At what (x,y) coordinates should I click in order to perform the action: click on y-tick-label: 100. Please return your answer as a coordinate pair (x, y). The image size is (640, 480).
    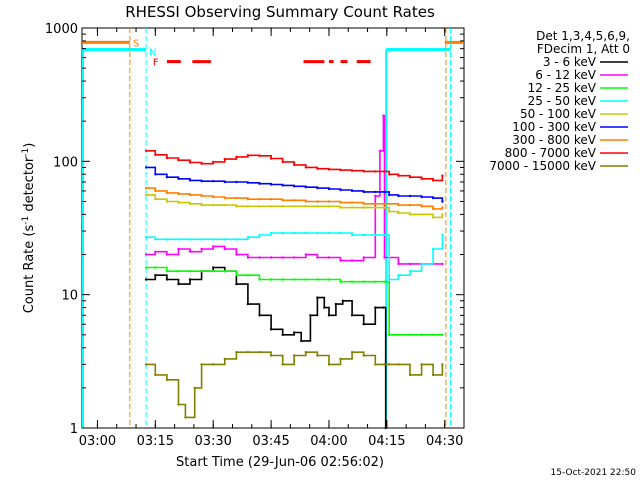
    Looking at the image, I should click on (65, 162).